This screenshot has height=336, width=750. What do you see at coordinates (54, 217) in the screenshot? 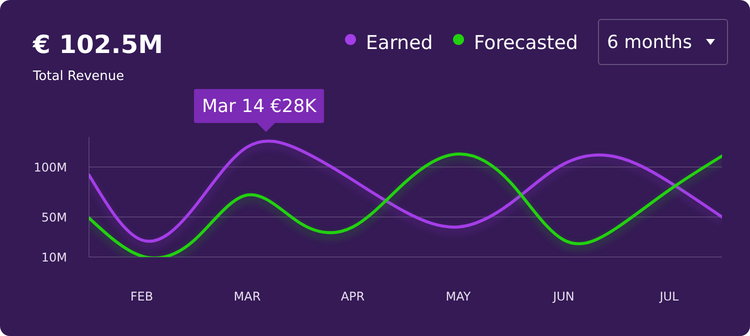
I see `y-tick-label: 50M` at bounding box center [54, 217].